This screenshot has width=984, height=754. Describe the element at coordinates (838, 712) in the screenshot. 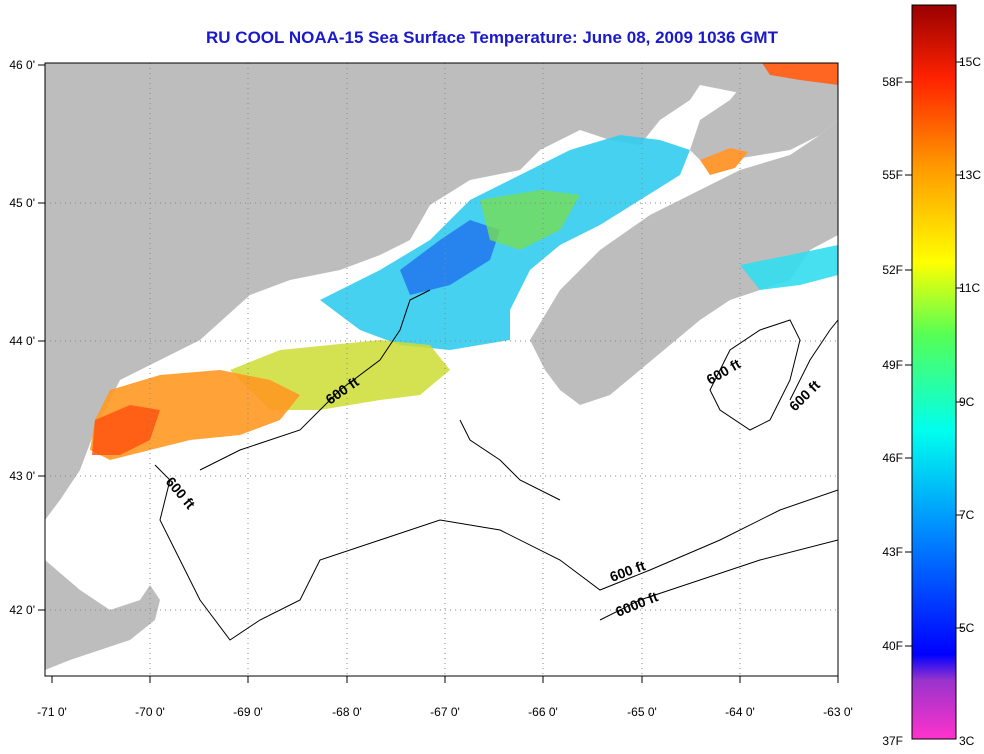

I see `lon-tick-label: -63 0'` at that location.